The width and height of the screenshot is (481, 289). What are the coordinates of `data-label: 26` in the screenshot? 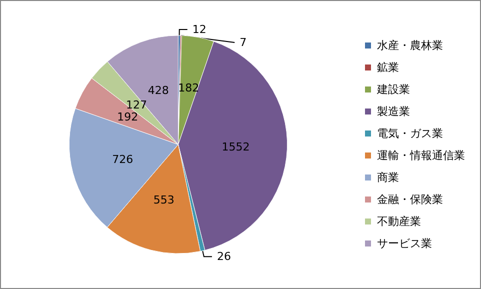 It's located at (223, 257).